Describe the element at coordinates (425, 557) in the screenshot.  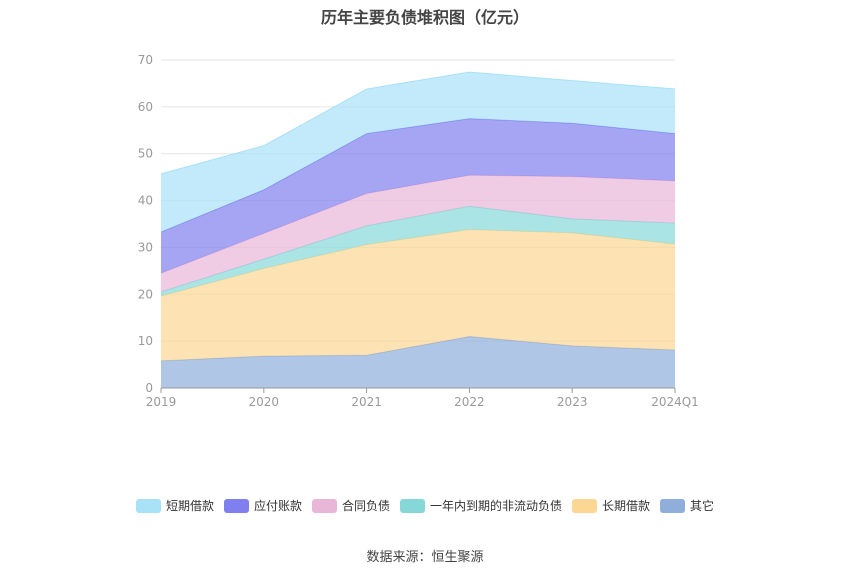
I see `data-source: 数据来源：恒生聚源` at that location.